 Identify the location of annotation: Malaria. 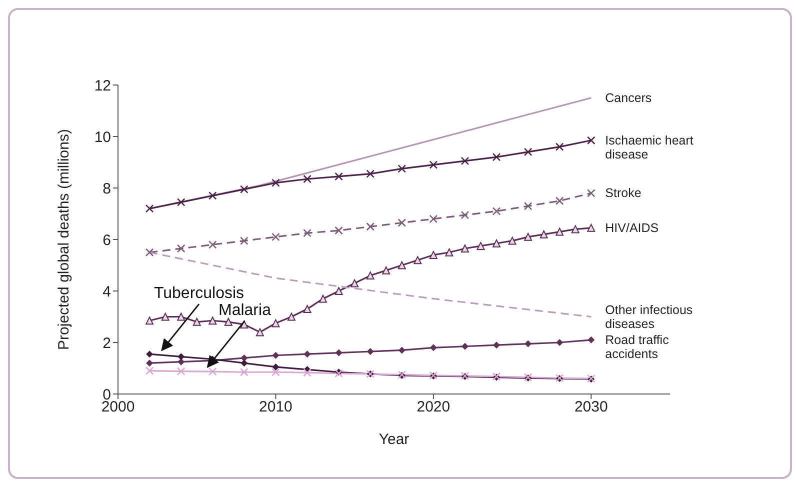
(245, 310).